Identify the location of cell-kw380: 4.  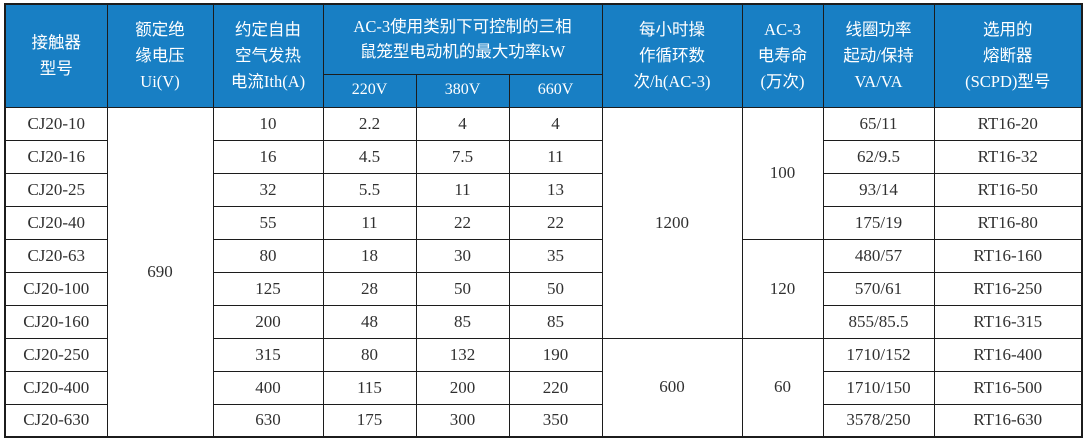
(462, 123).